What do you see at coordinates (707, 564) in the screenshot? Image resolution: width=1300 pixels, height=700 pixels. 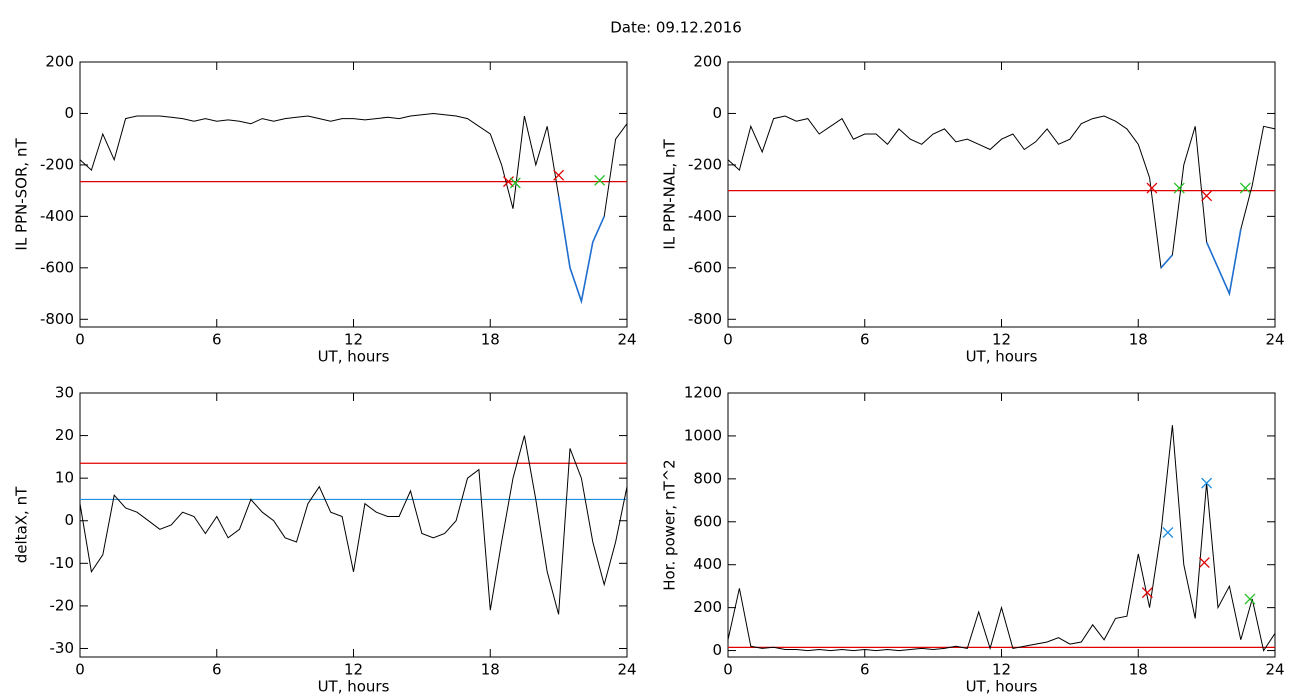 I see `y-tick-label: 400` at bounding box center [707, 564].